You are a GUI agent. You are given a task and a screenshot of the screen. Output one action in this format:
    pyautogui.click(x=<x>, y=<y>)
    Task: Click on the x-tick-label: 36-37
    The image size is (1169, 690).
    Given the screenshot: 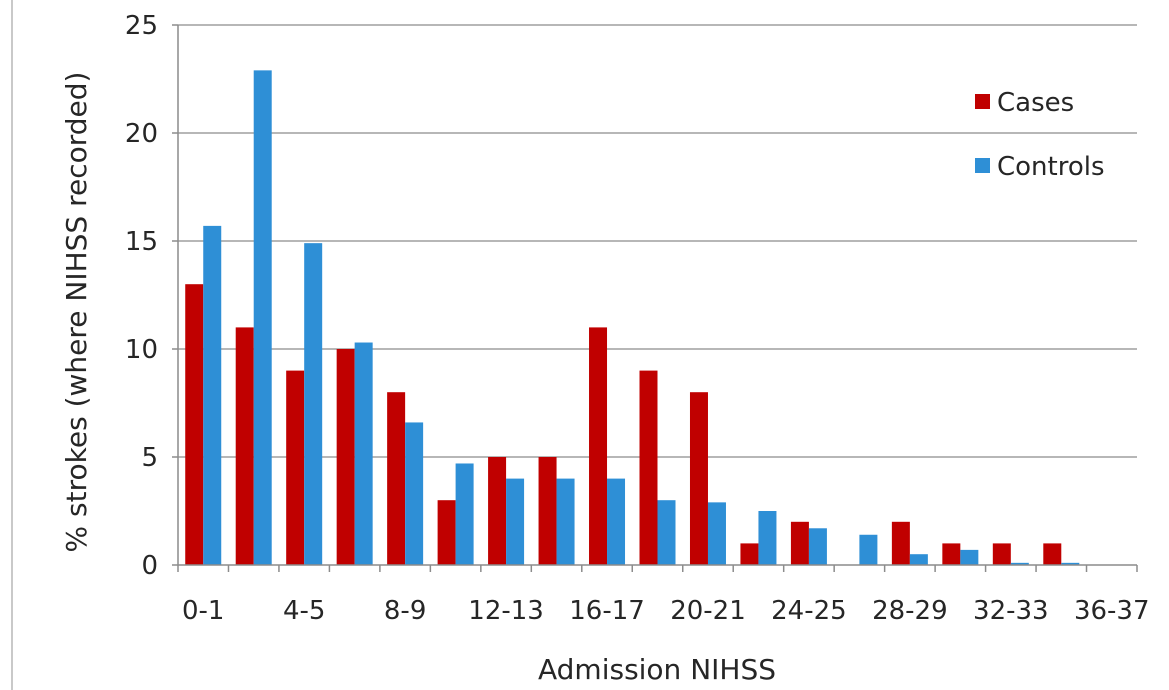 What is the action you would take?
    pyautogui.click(x=1112, y=611)
    